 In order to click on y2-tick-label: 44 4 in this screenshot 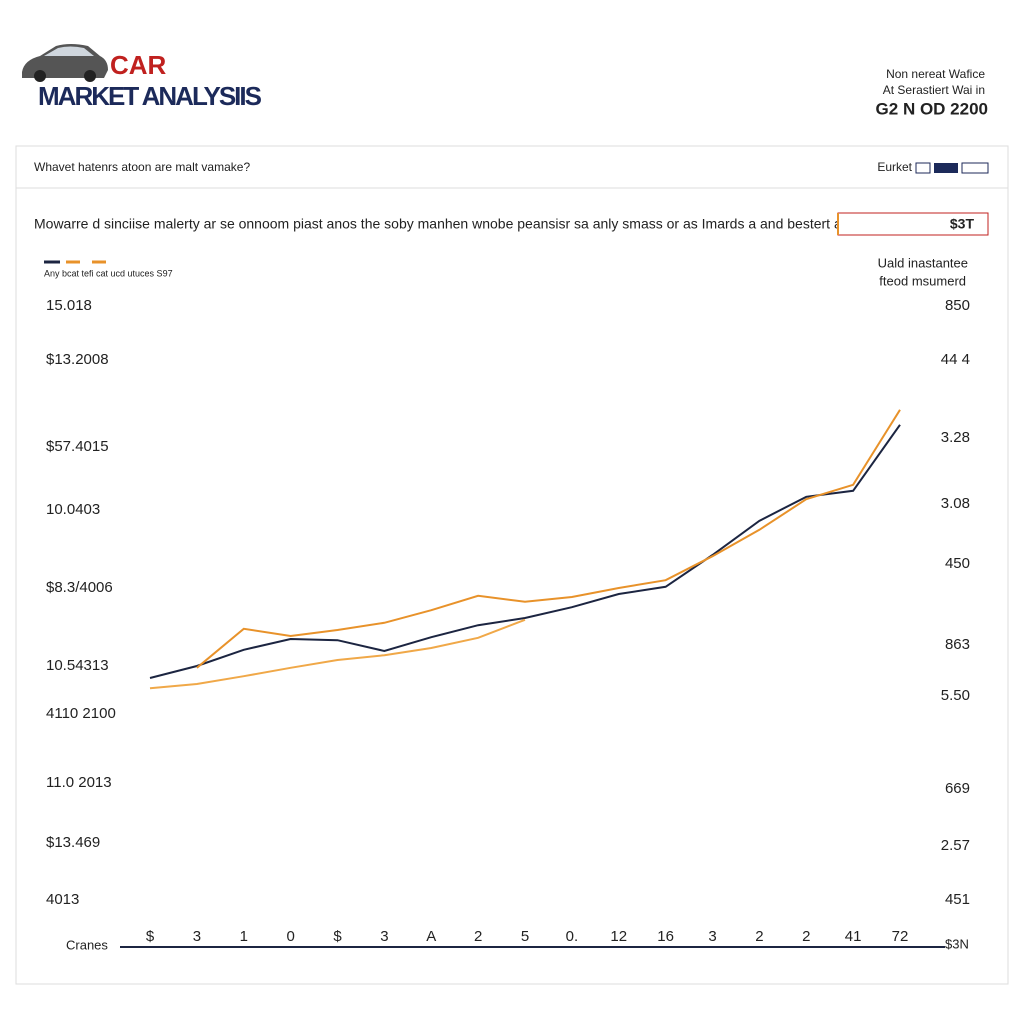, I will do `click(955, 359)`.